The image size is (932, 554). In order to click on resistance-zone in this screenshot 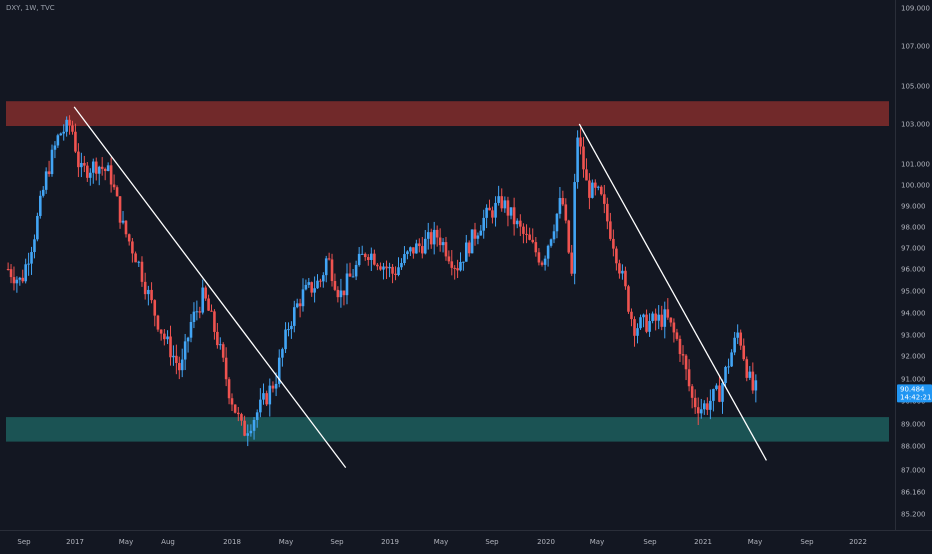, I will do `click(447, 113)`.